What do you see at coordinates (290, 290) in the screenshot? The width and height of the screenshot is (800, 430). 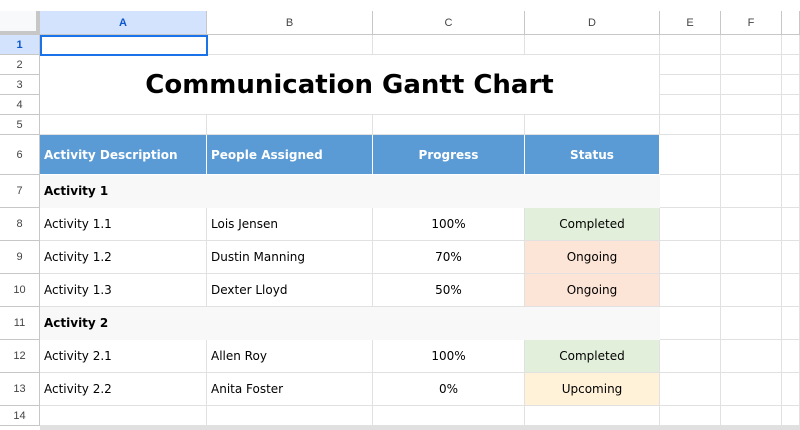 I see `person-cell: Dexter Lloyd` at bounding box center [290, 290].